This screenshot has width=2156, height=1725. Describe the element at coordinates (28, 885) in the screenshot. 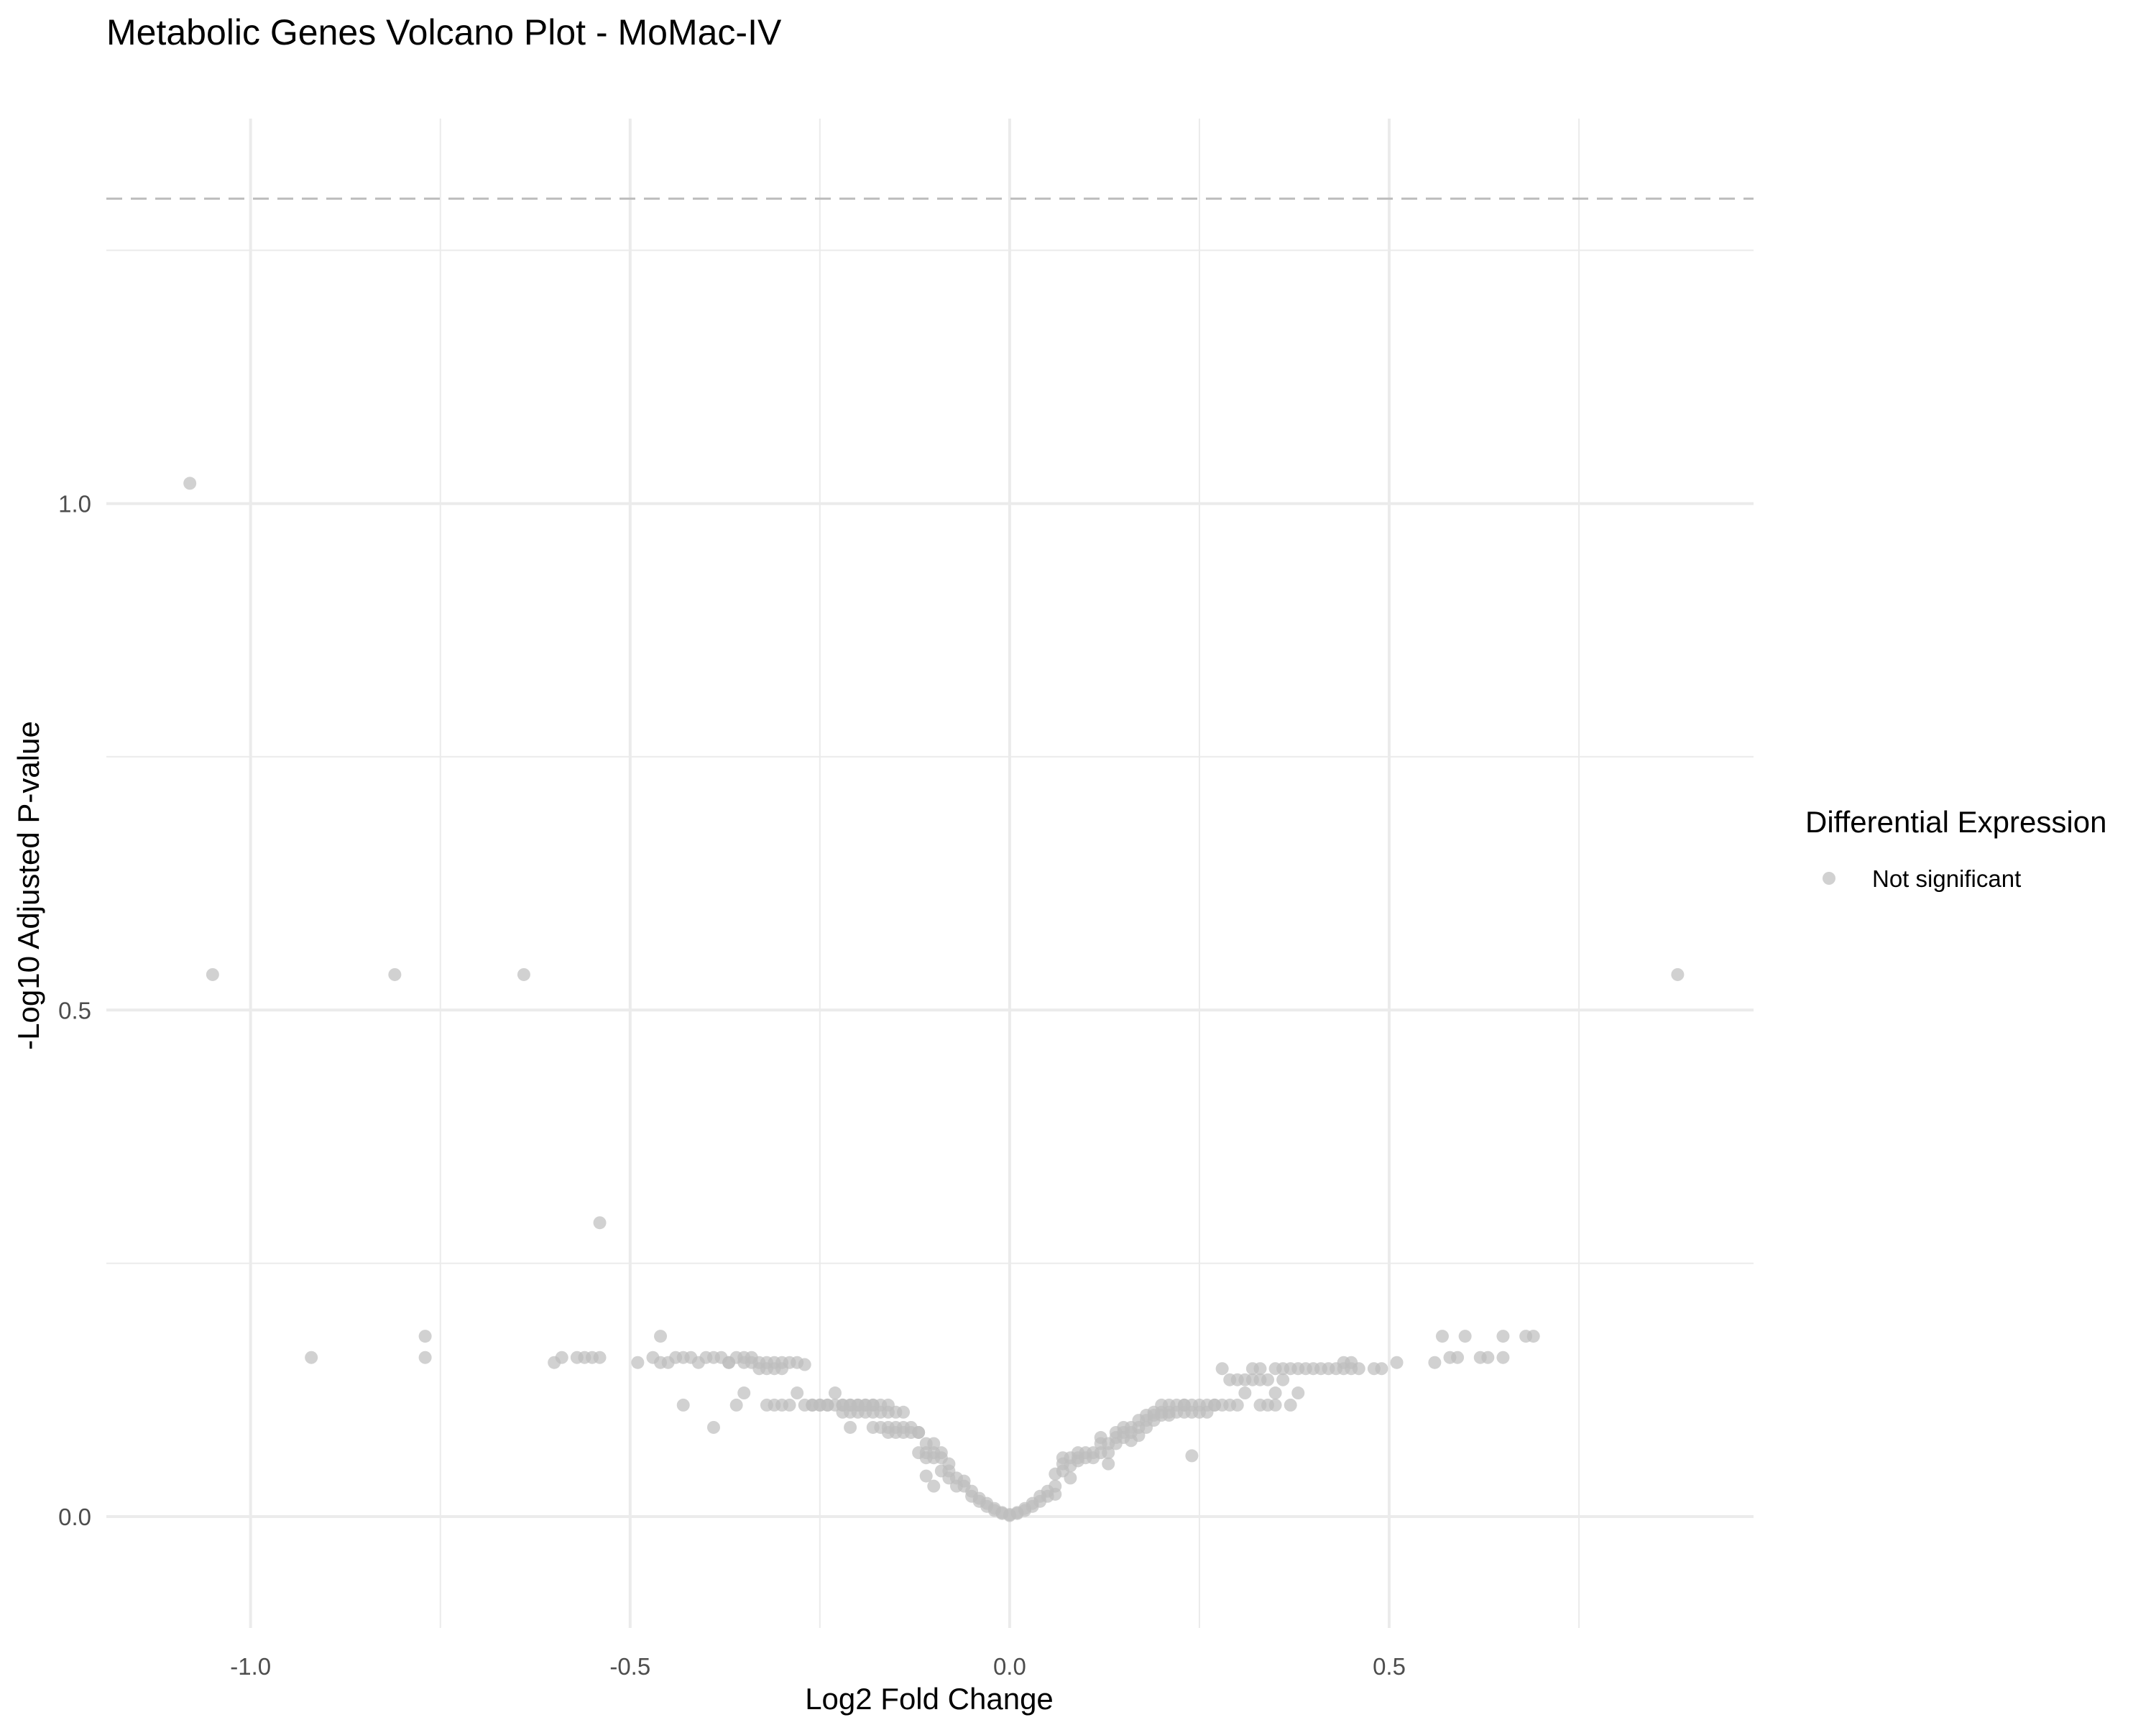

I see `y-axis-title: -Log10 Adjusted P-value` at that location.